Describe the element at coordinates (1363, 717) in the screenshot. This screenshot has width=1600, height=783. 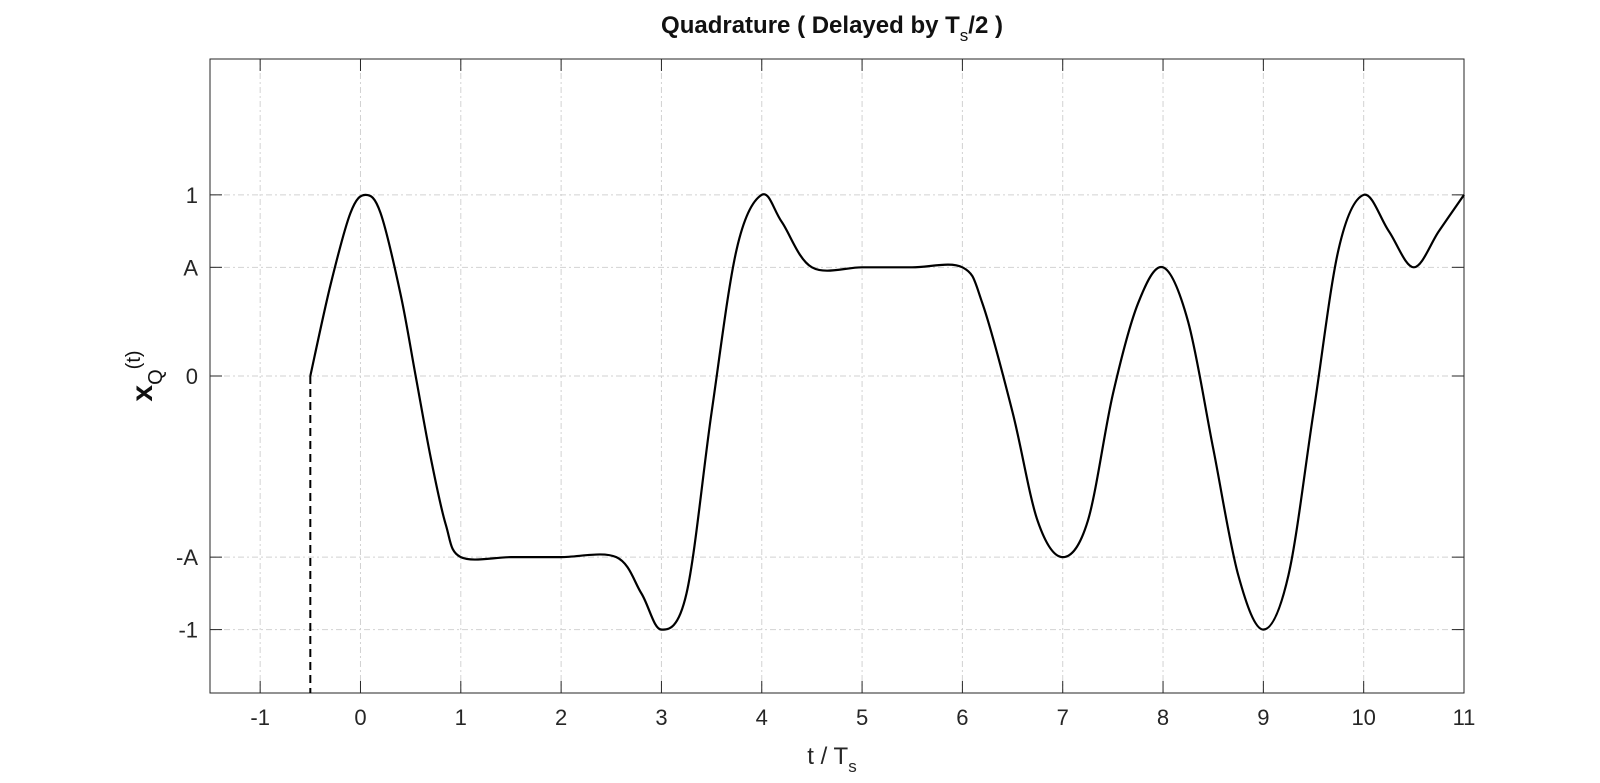
I see `x-tick-label-11: 10` at that location.